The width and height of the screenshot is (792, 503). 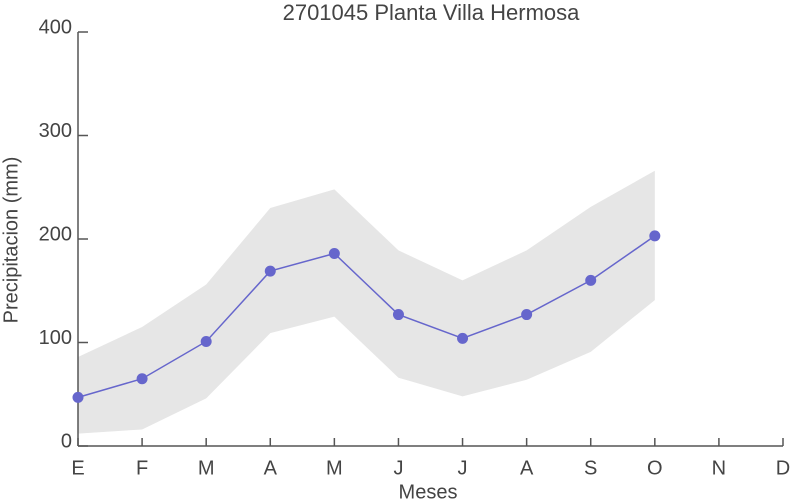 What do you see at coordinates (66, 441) in the screenshot?
I see `y-tick-label: 0` at bounding box center [66, 441].